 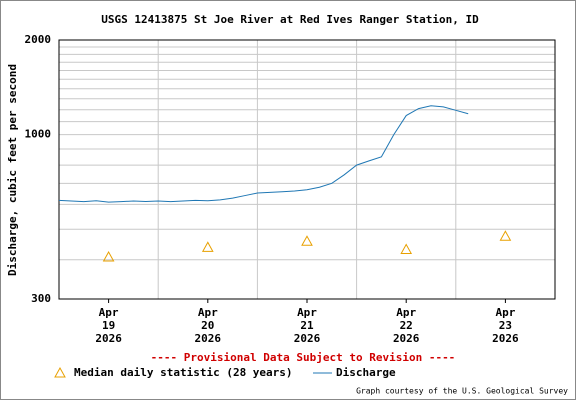 I want to click on y-tick-label: 2000, so click(x=38, y=39).